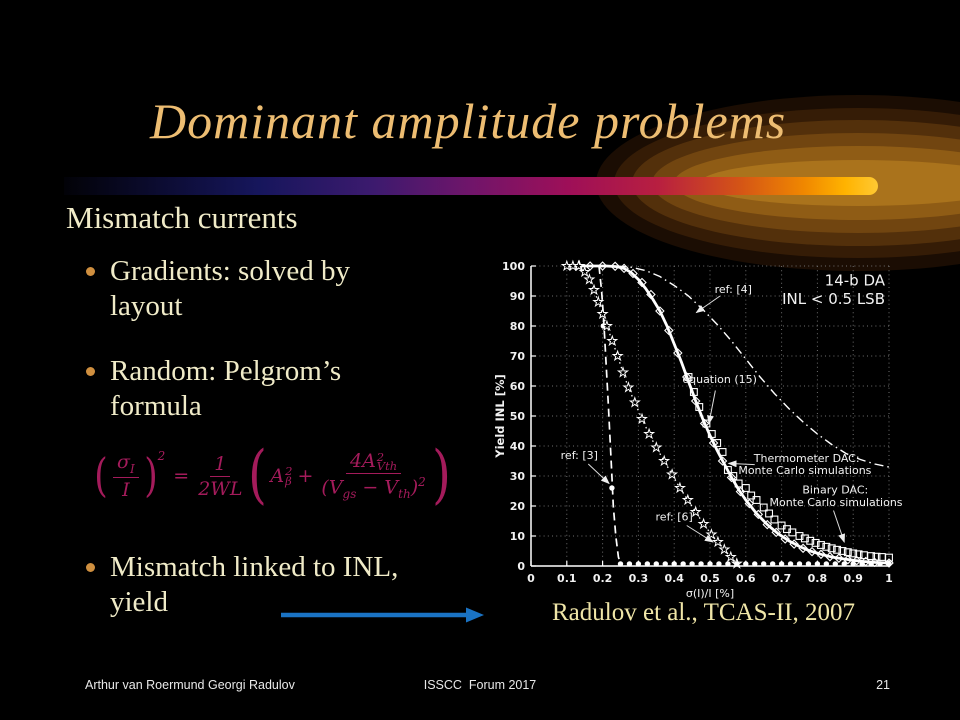 The height and width of the screenshot is (720, 960). What do you see at coordinates (125, 476) in the screenshot?
I see `formula-fraction: σI I` at bounding box center [125, 476].